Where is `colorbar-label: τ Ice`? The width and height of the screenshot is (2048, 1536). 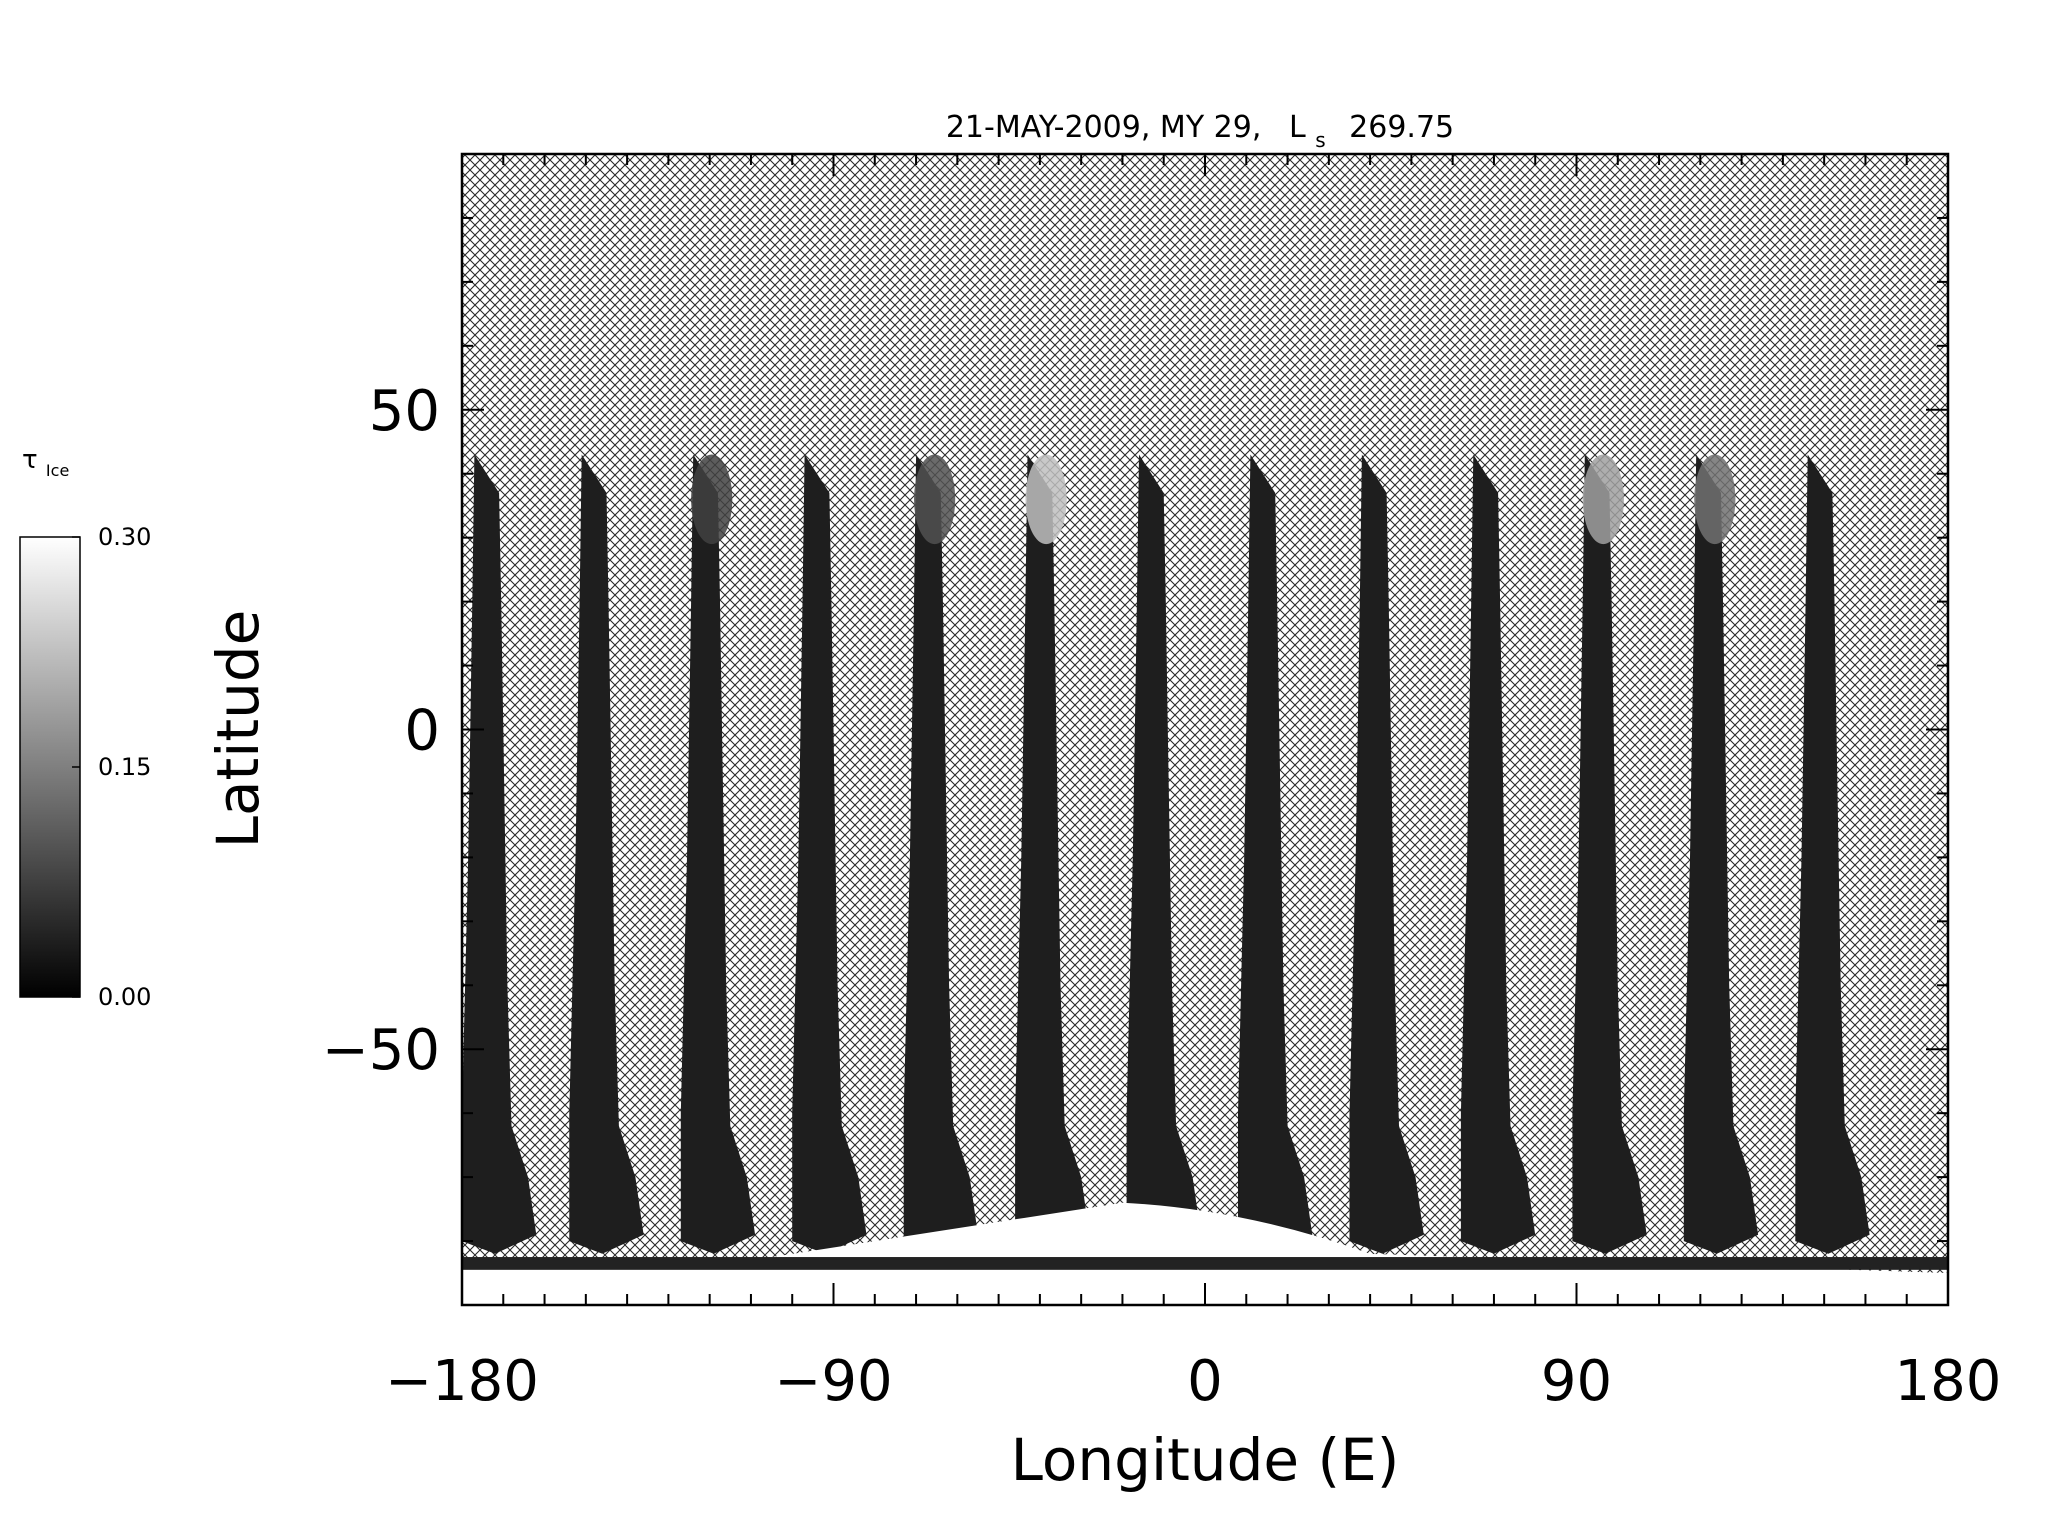
colorbar-label: τ Ice is located at coordinates (45, 462).